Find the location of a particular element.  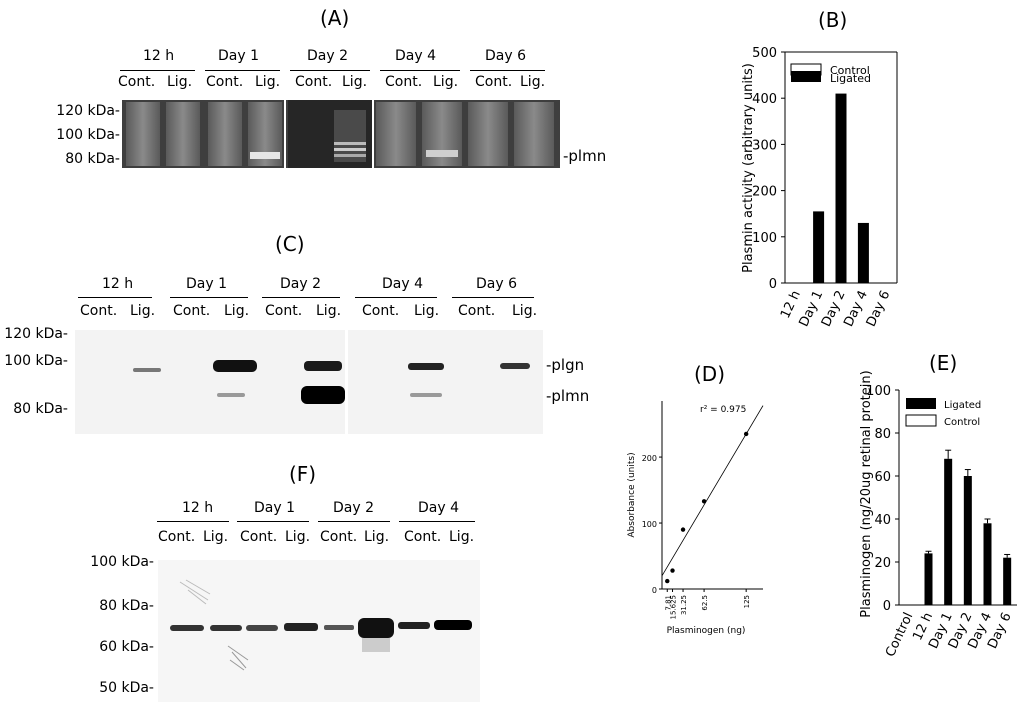

panel-f-blot-image is located at coordinates (319, 631).